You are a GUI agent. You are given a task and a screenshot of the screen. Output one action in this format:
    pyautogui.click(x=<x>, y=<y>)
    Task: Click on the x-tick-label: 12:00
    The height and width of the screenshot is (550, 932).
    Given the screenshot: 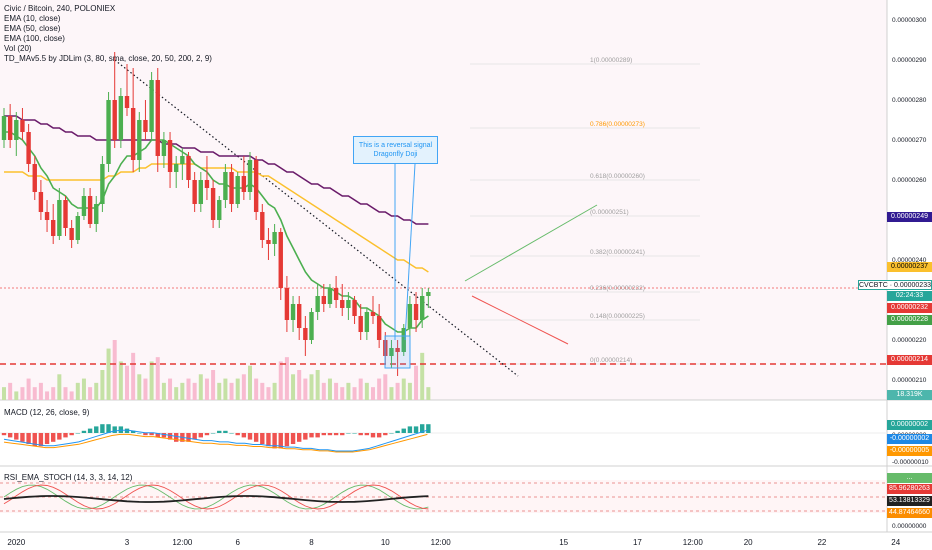 What is the action you would take?
    pyautogui.click(x=441, y=542)
    